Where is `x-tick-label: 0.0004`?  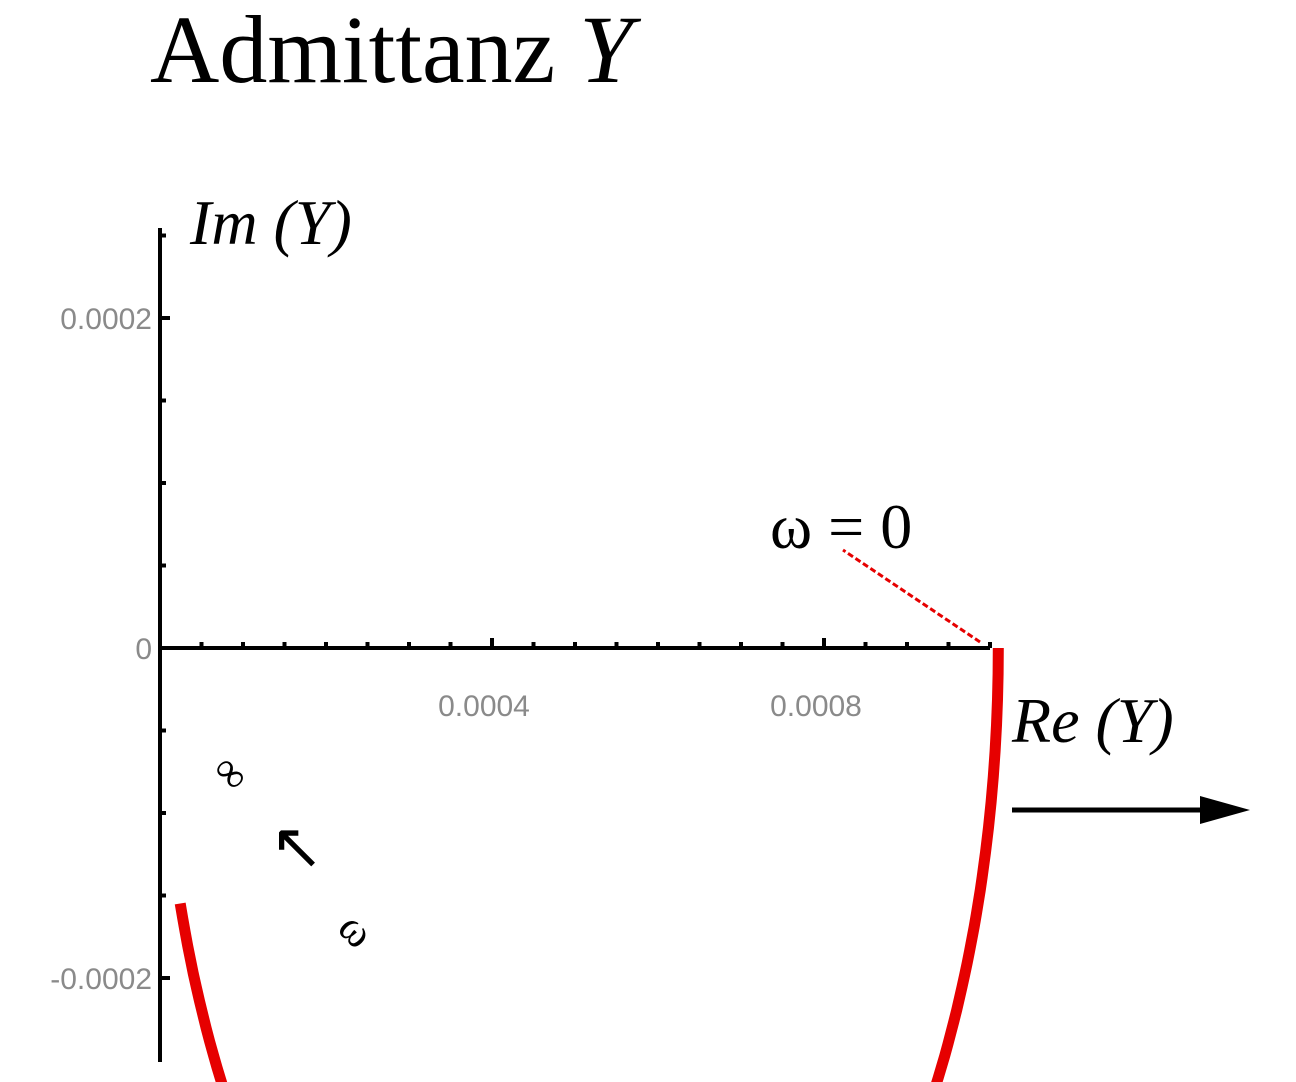 x-tick-label: 0.0004 is located at coordinates (484, 706).